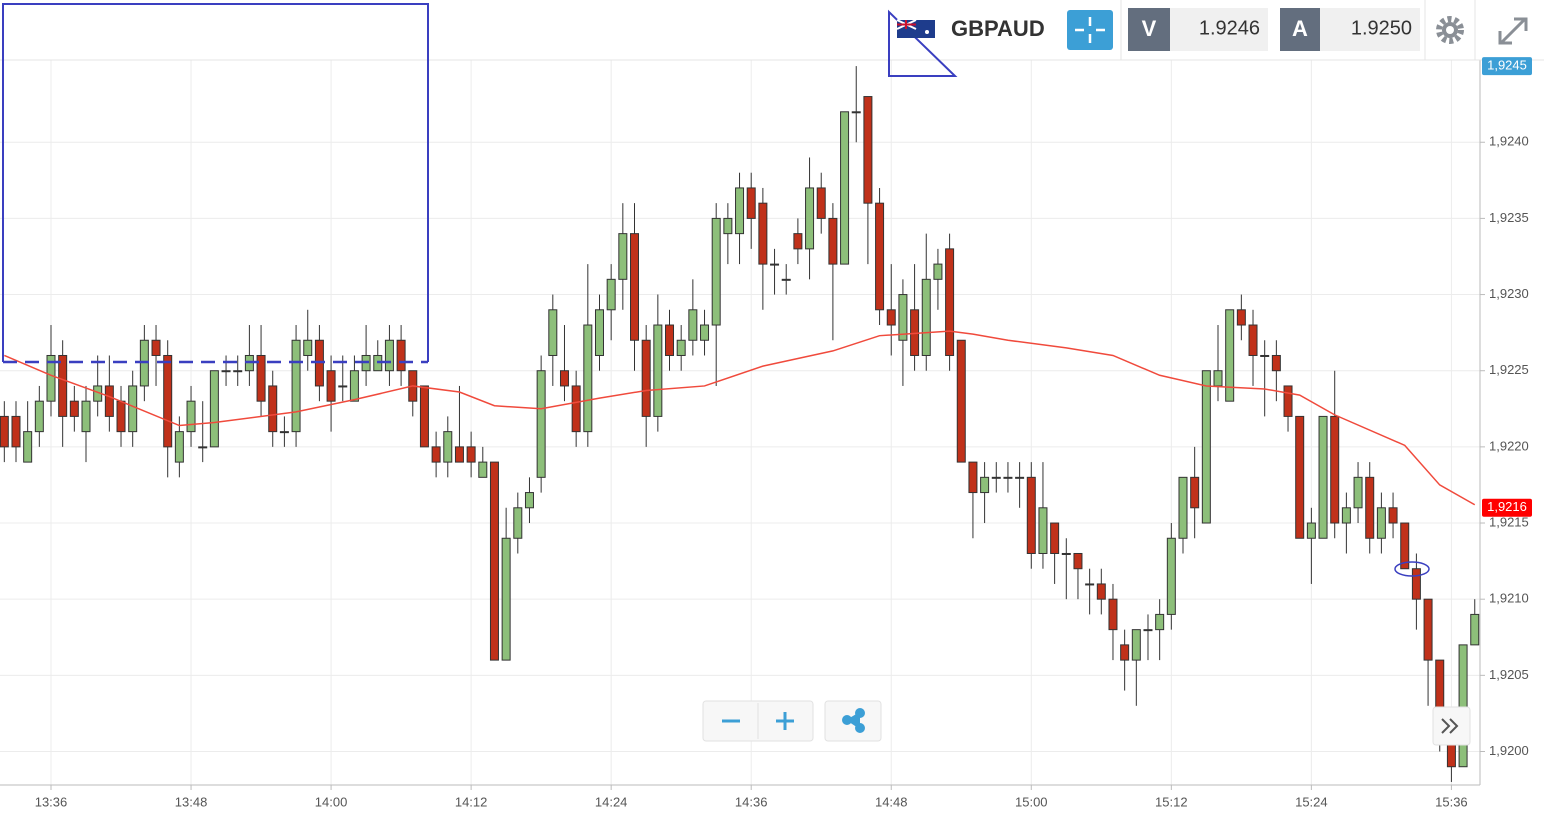  Describe the element at coordinates (611, 801) in the screenshot. I see `x-tick-label: 14:24` at that location.